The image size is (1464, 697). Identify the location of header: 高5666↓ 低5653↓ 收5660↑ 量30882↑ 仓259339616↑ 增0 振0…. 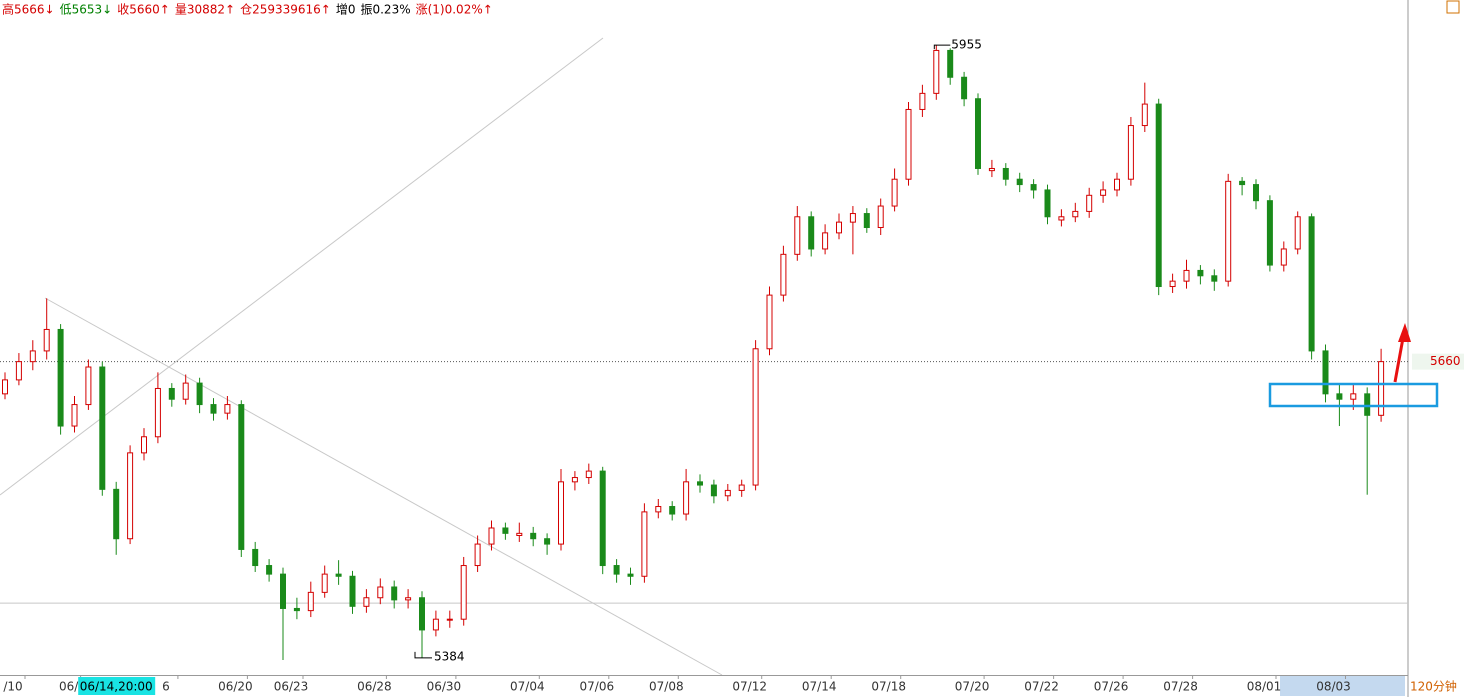
(247, 9).